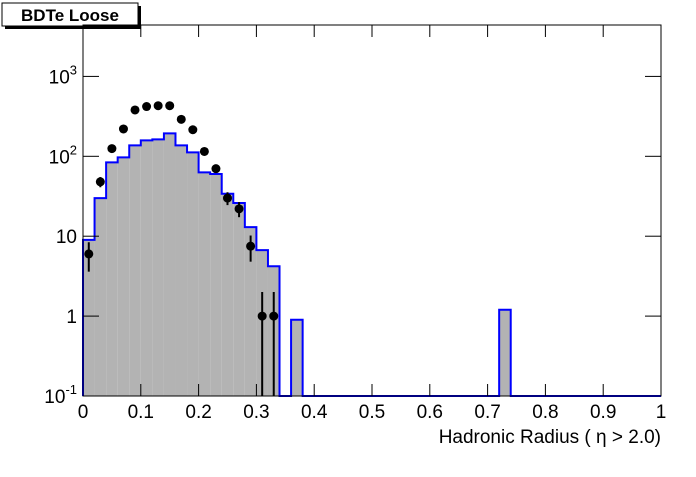 Image resolution: width=696 pixels, height=477 pixels. I want to click on y-tick-label: 10², so click(63, 155).